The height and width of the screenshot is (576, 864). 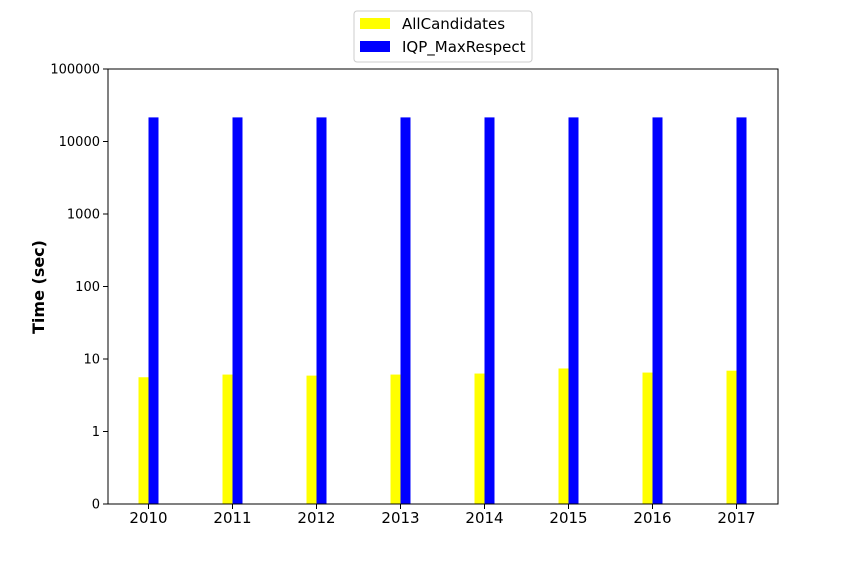 I want to click on legend-box, so click(x=443, y=36).